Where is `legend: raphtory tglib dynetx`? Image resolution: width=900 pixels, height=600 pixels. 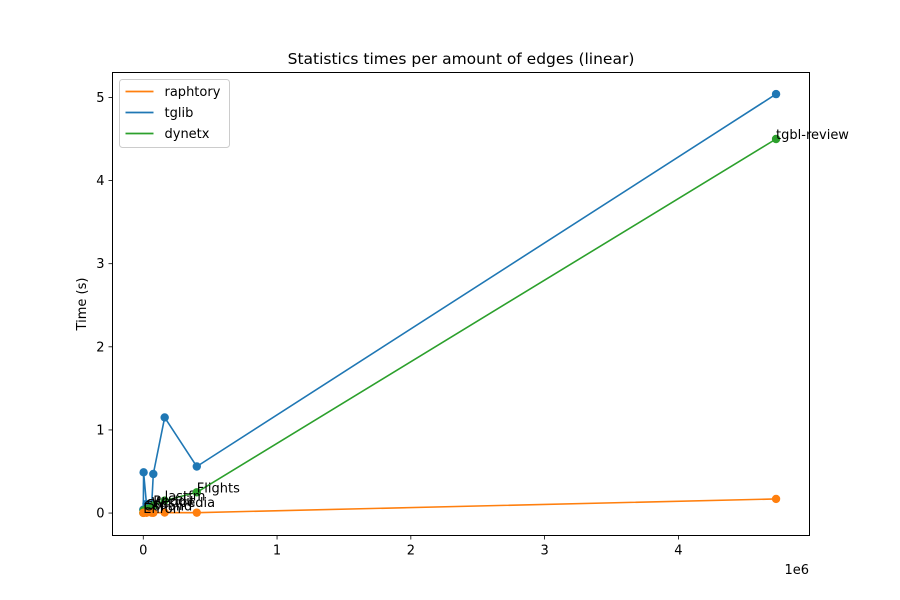
legend: raphtory tglib dynetx is located at coordinates (174, 113).